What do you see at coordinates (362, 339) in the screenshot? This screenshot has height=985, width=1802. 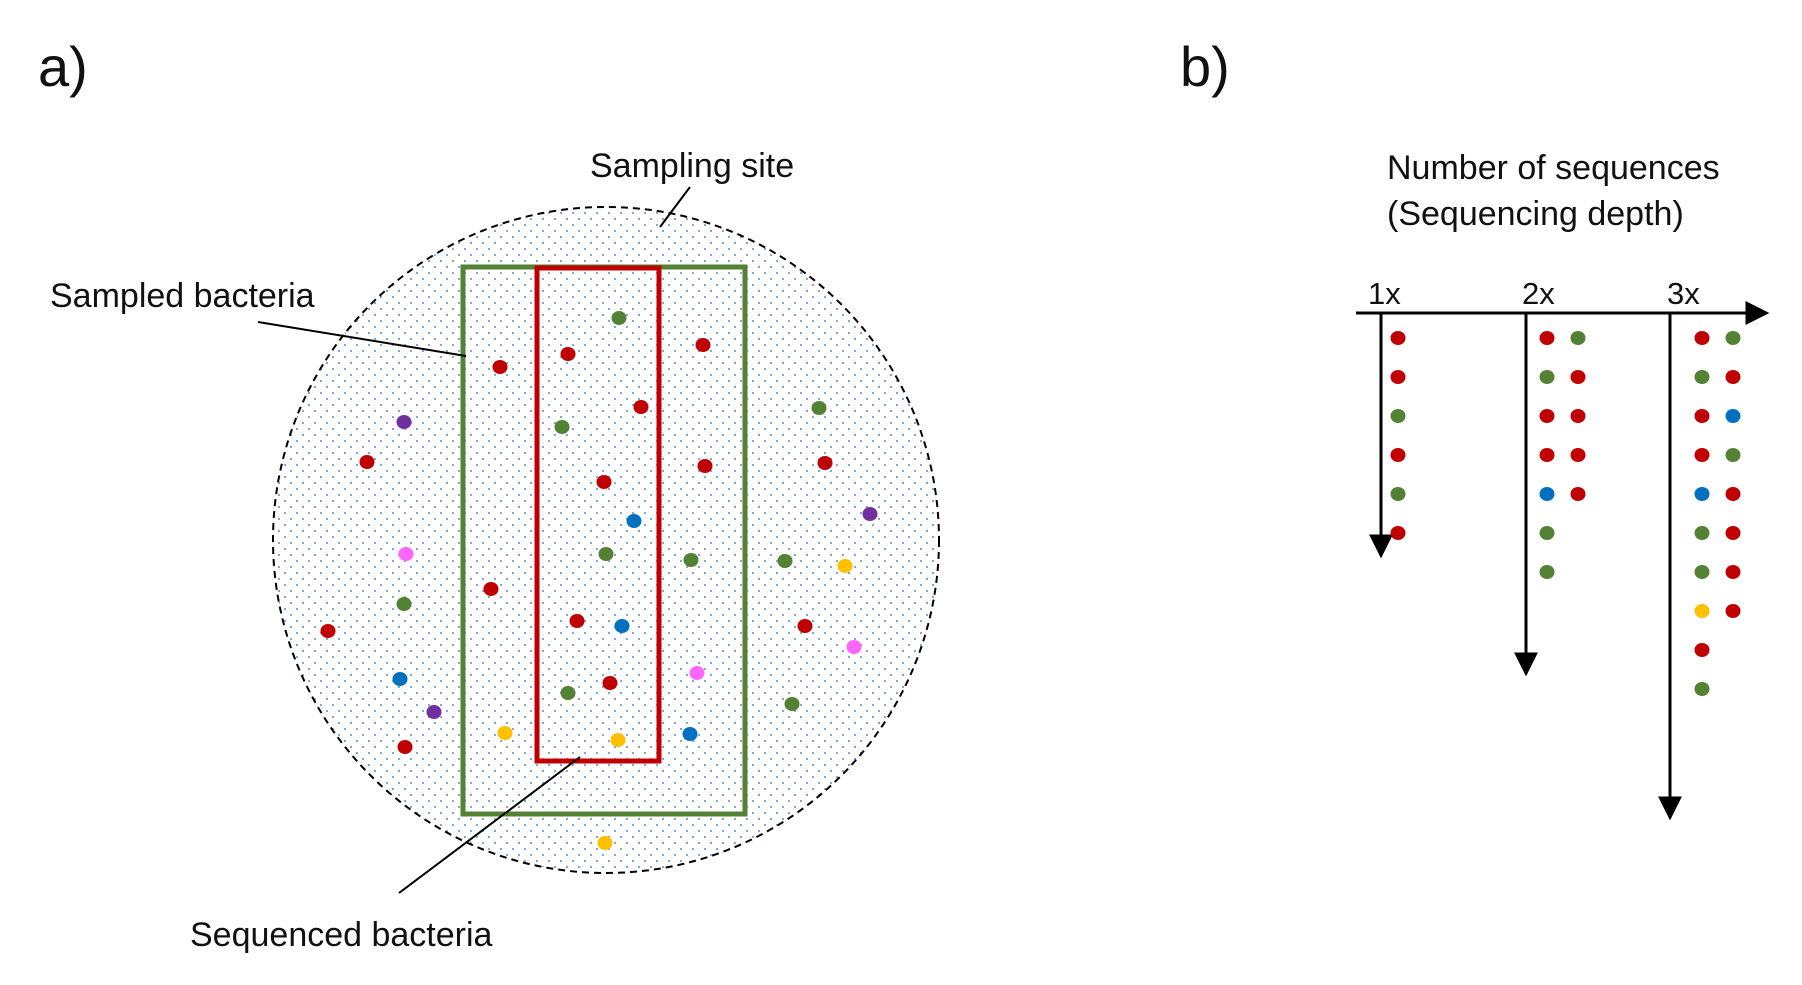 I see `sampled-bacteria-leader-line` at bounding box center [362, 339].